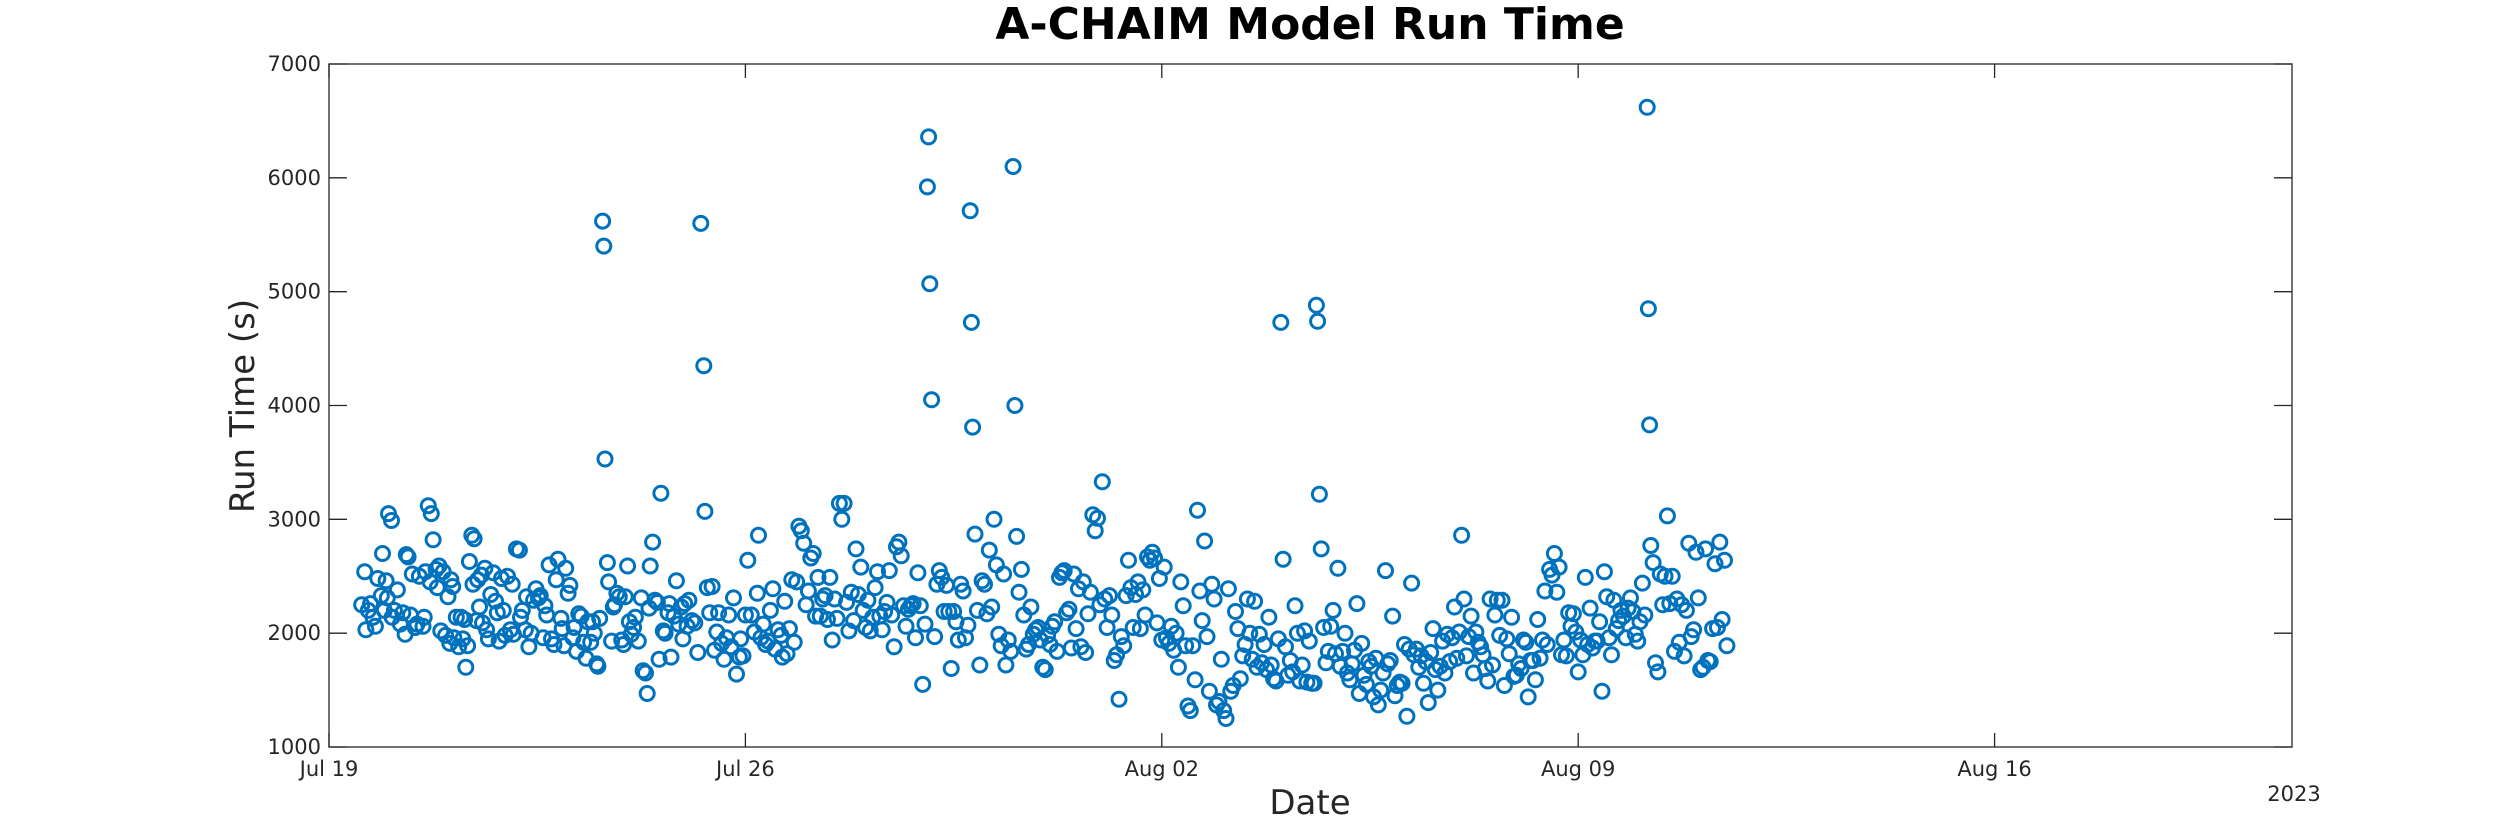 The height and width of the screenshot is (833, 2500). What do you see at coordinates (1994, 769) in the screenshot?
I see `x-tick-label: Aug 16` at bounding box center [1994, 769].